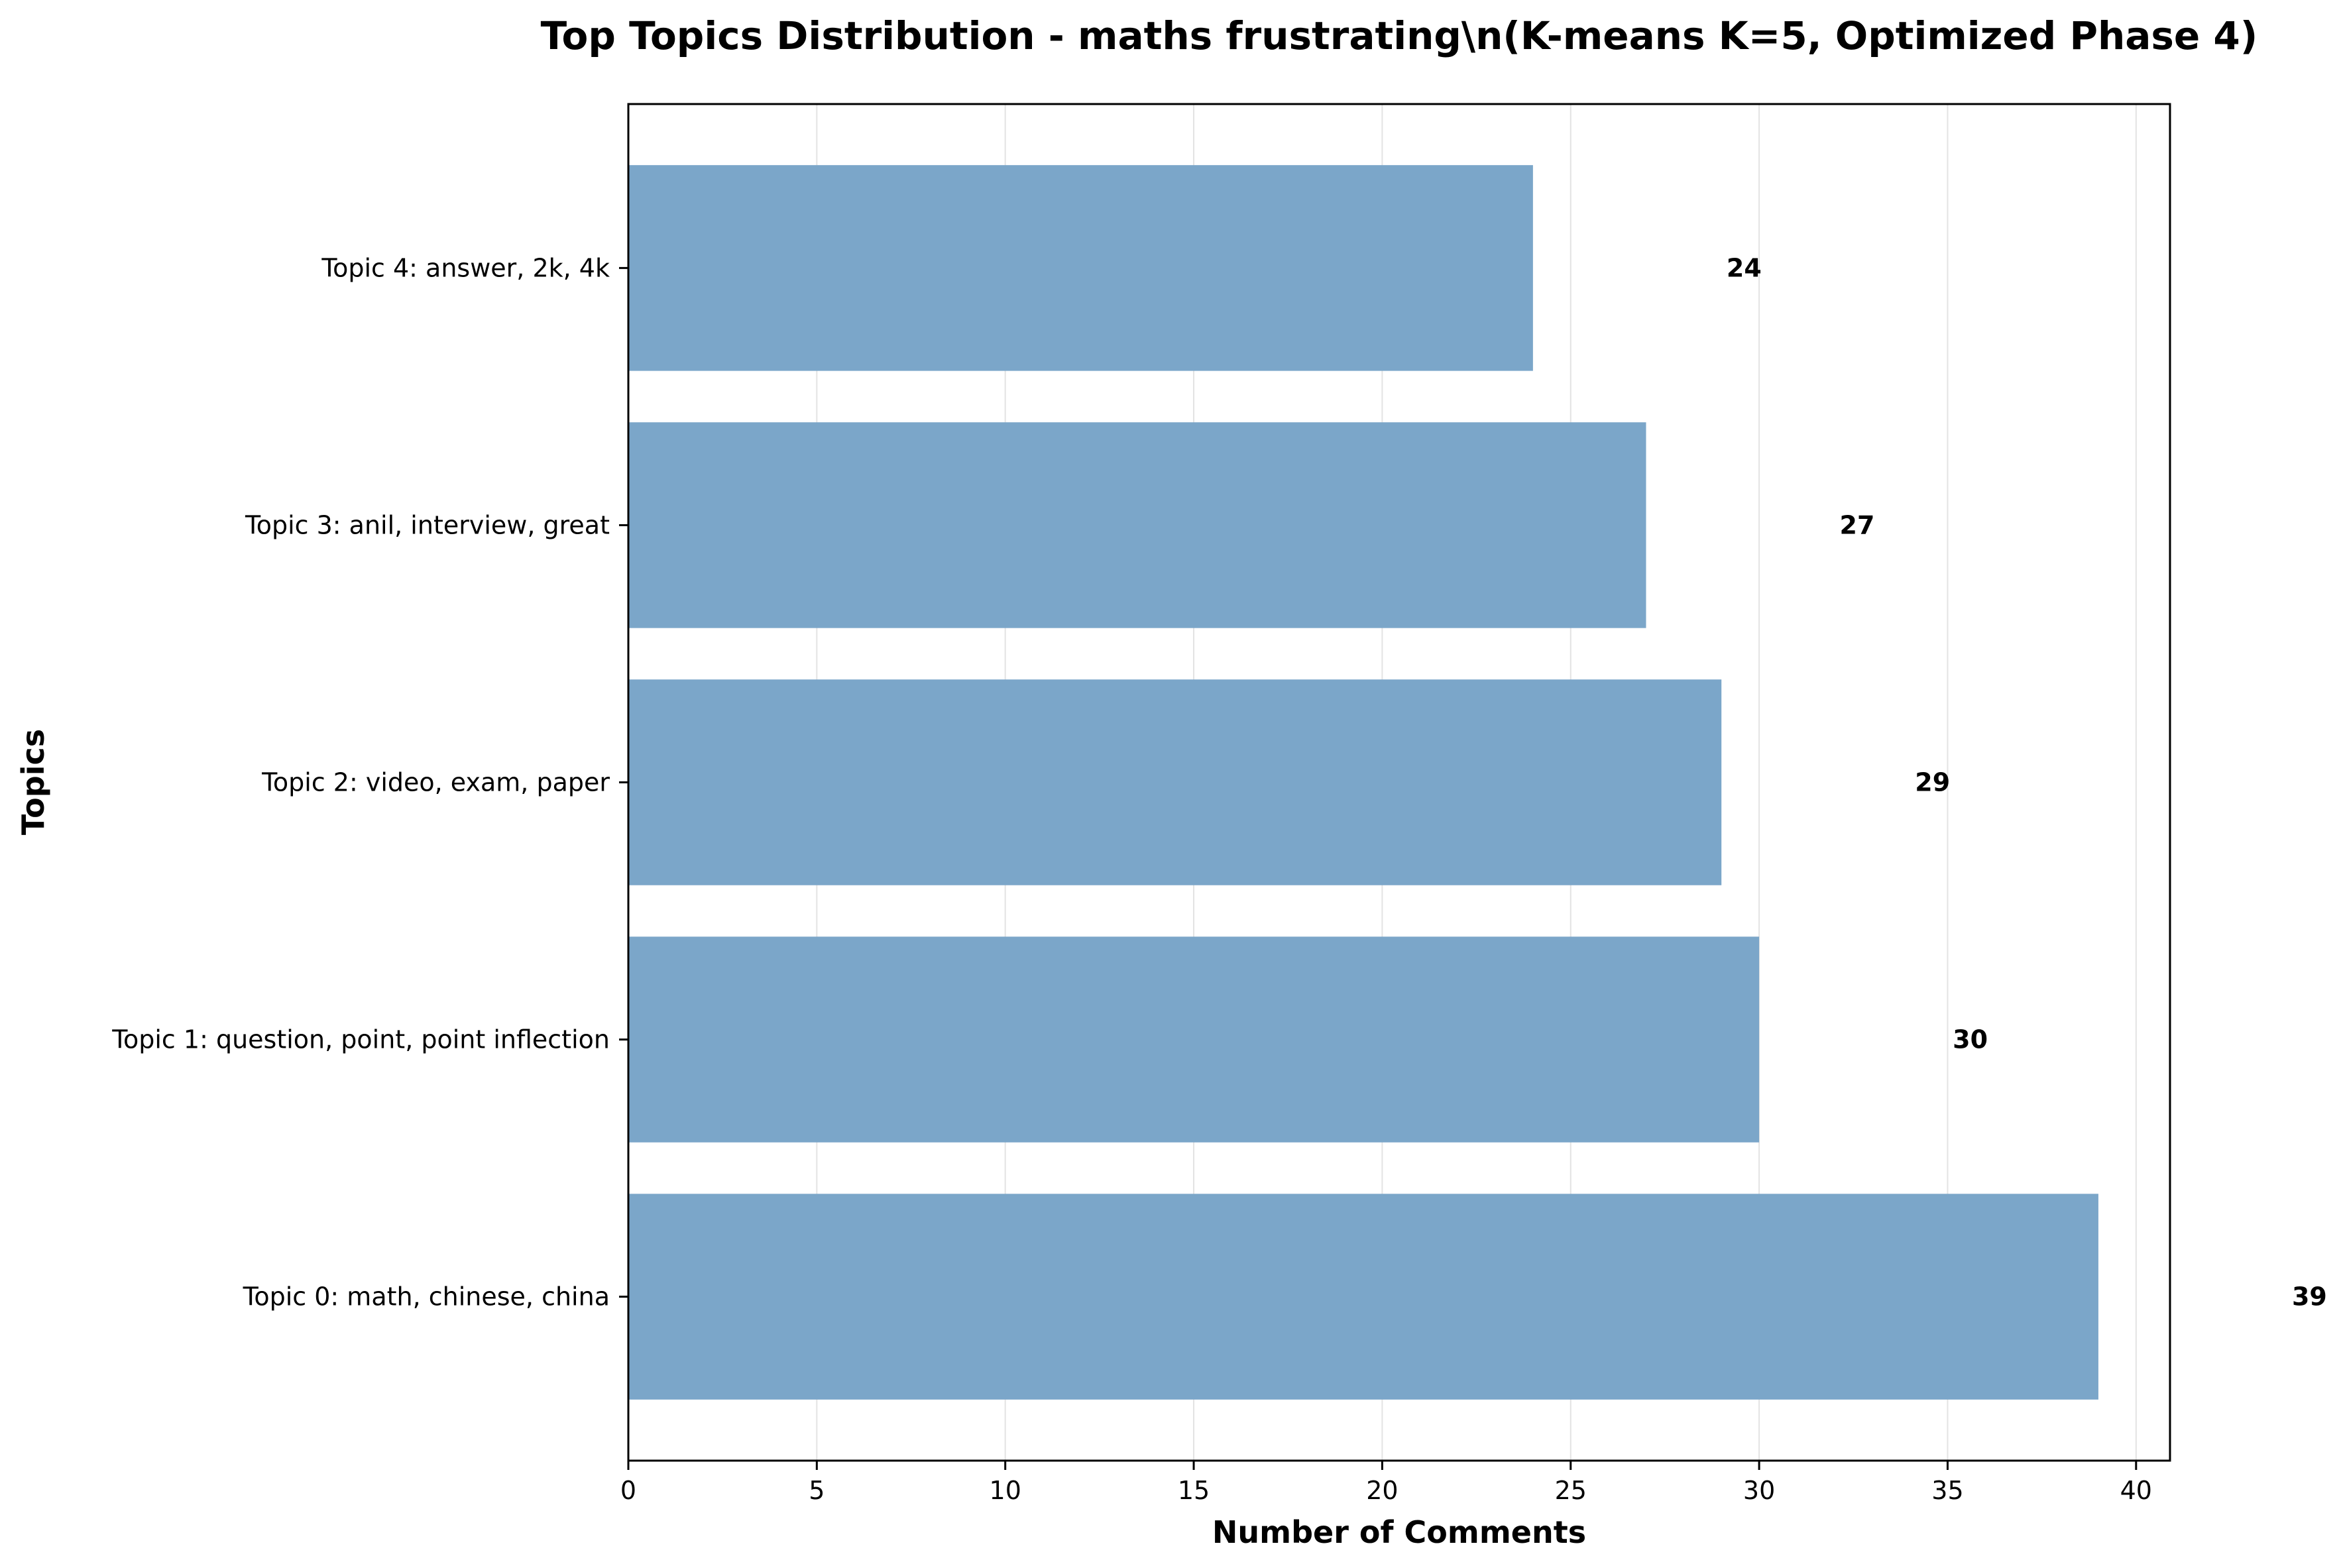 The height and width of the screenshot is (1568, 2341). Describe the element at coordinates (1947, 1491) in the screenshot. I see `x-tick-label: 35` at that location.